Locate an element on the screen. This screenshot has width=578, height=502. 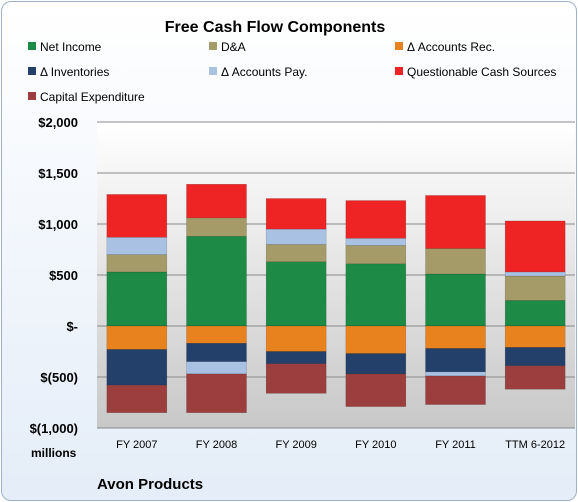
legend-swatch-capital-expenditure is located at coordinates (32, 96).